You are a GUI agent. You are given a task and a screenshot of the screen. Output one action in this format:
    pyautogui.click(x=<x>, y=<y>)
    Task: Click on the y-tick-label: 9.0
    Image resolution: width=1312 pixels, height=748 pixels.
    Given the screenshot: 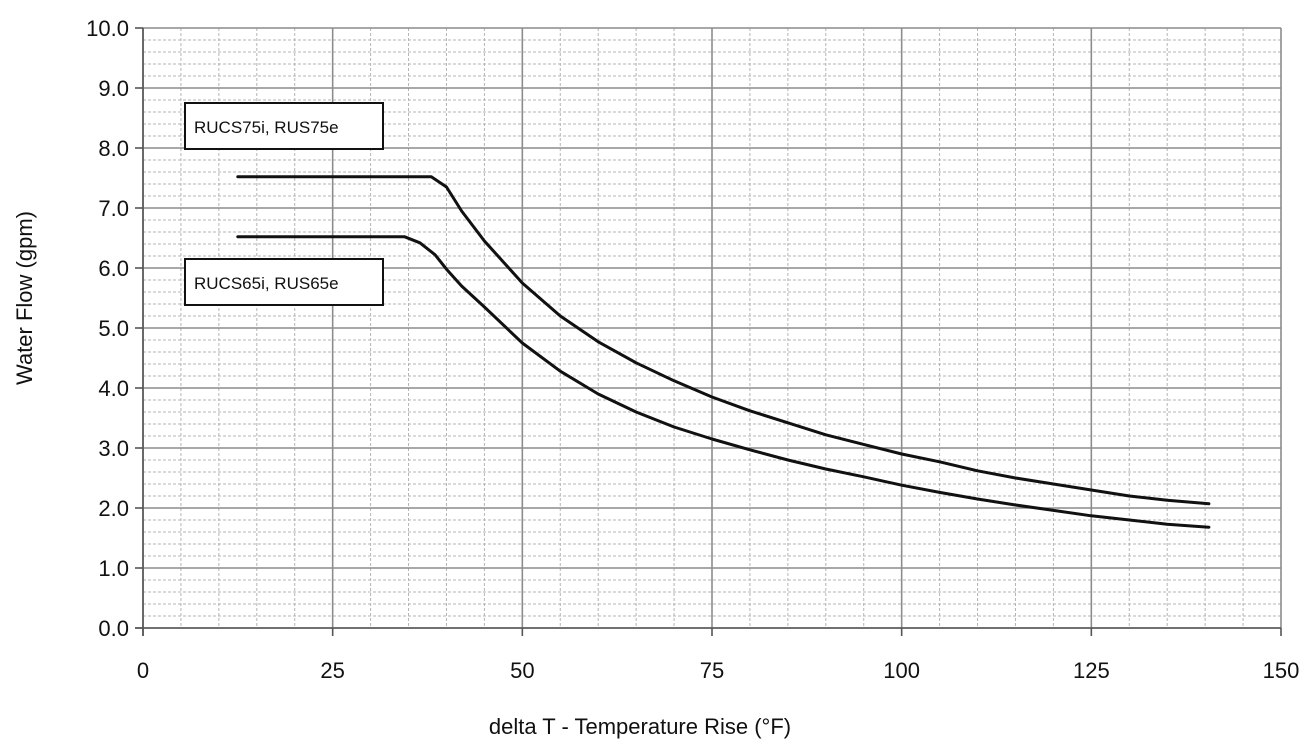 What is the action you would take?
    pyautogui.click(x=113, y=88)
    